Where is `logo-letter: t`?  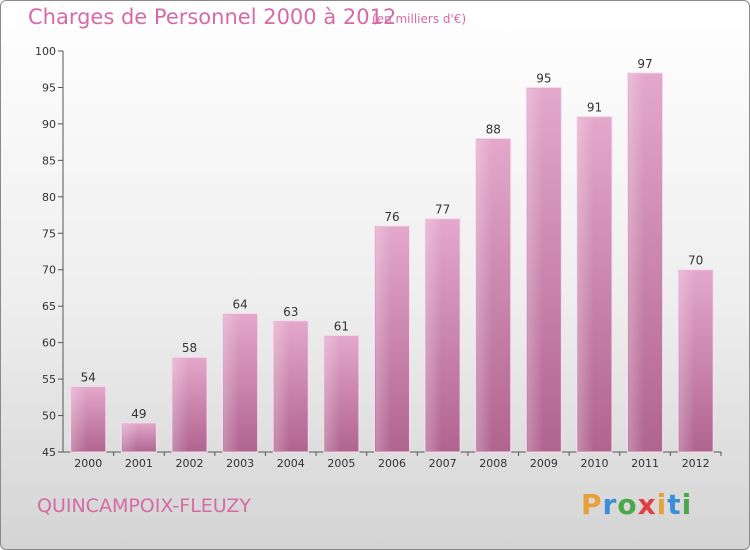
logo-letter: t is located at coordinates (674, 504).